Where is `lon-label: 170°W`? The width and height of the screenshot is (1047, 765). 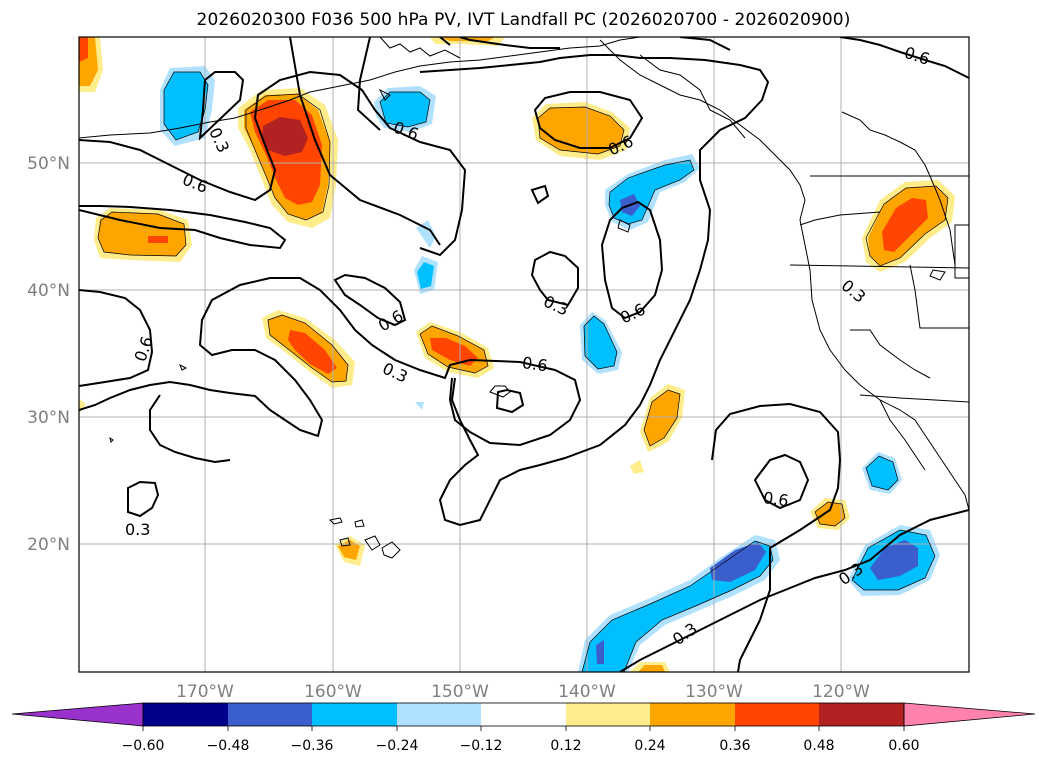
lon-label: 170°W is located at coordinates (205, 692).